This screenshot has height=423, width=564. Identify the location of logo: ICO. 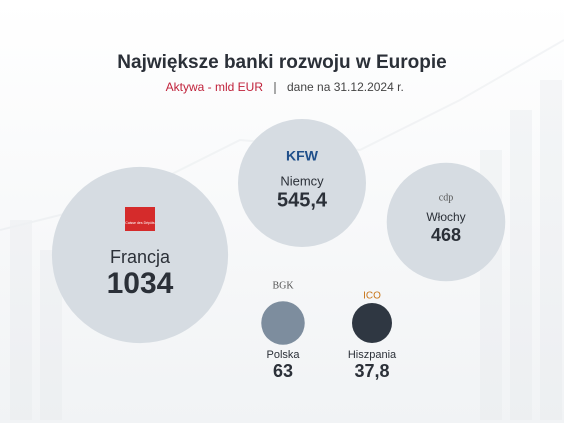
(372, 296).